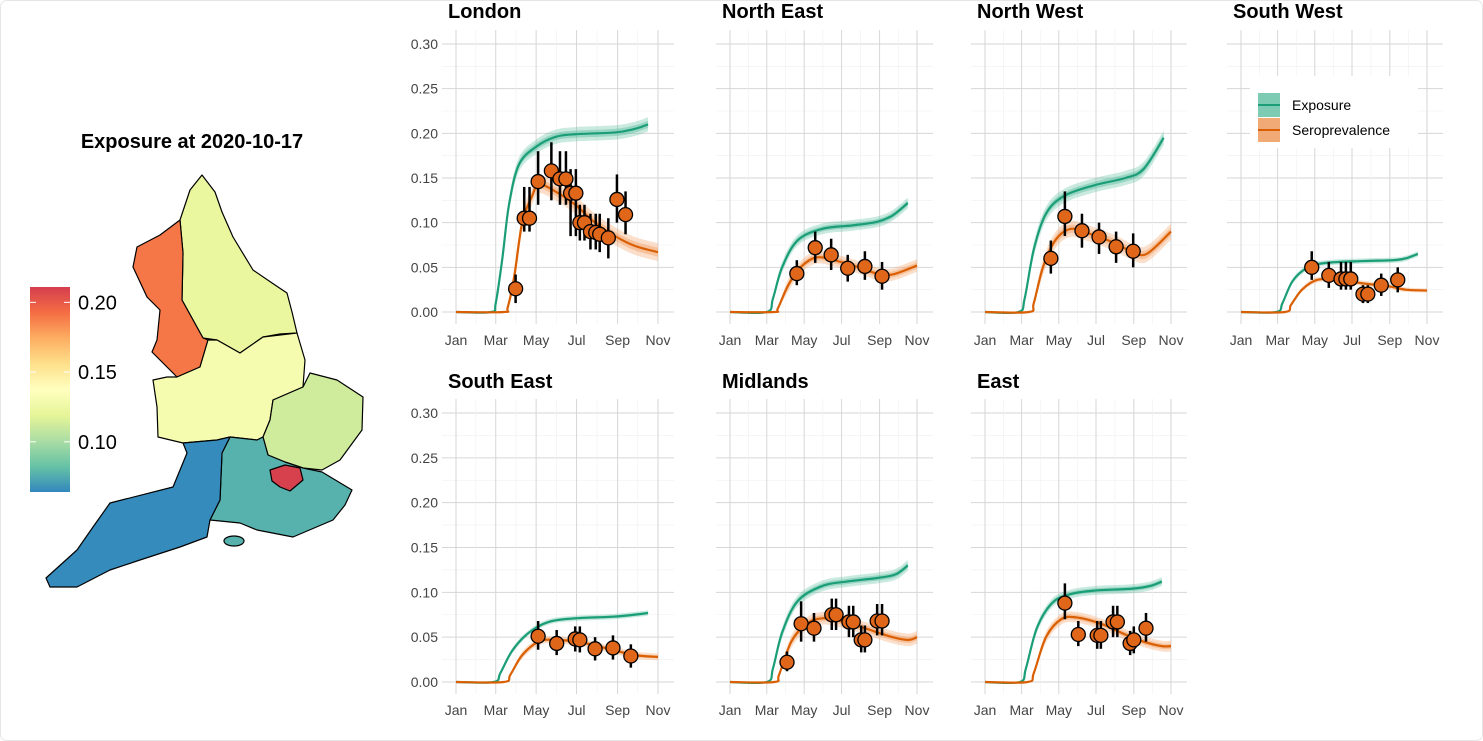 This screenshot has height=741, width=1483. Describe the element at coordinates (97, 303) in the screenshot. I see `colorbar-tick-label: 0.20` at that location.